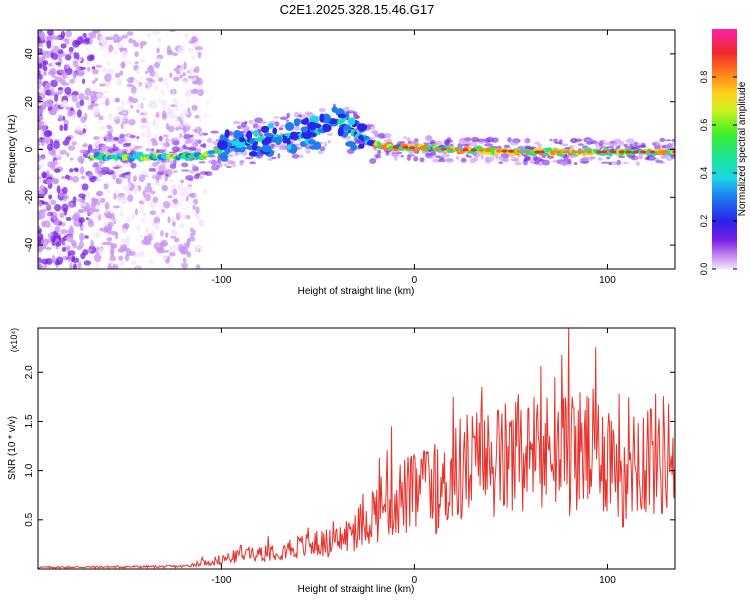 This screenshot has width=750, height=605. What do you see at coordinates (704, 221) in the screenshot?
I see `colorbar-tick-label: 0.2` at bounding box center [704, 221].